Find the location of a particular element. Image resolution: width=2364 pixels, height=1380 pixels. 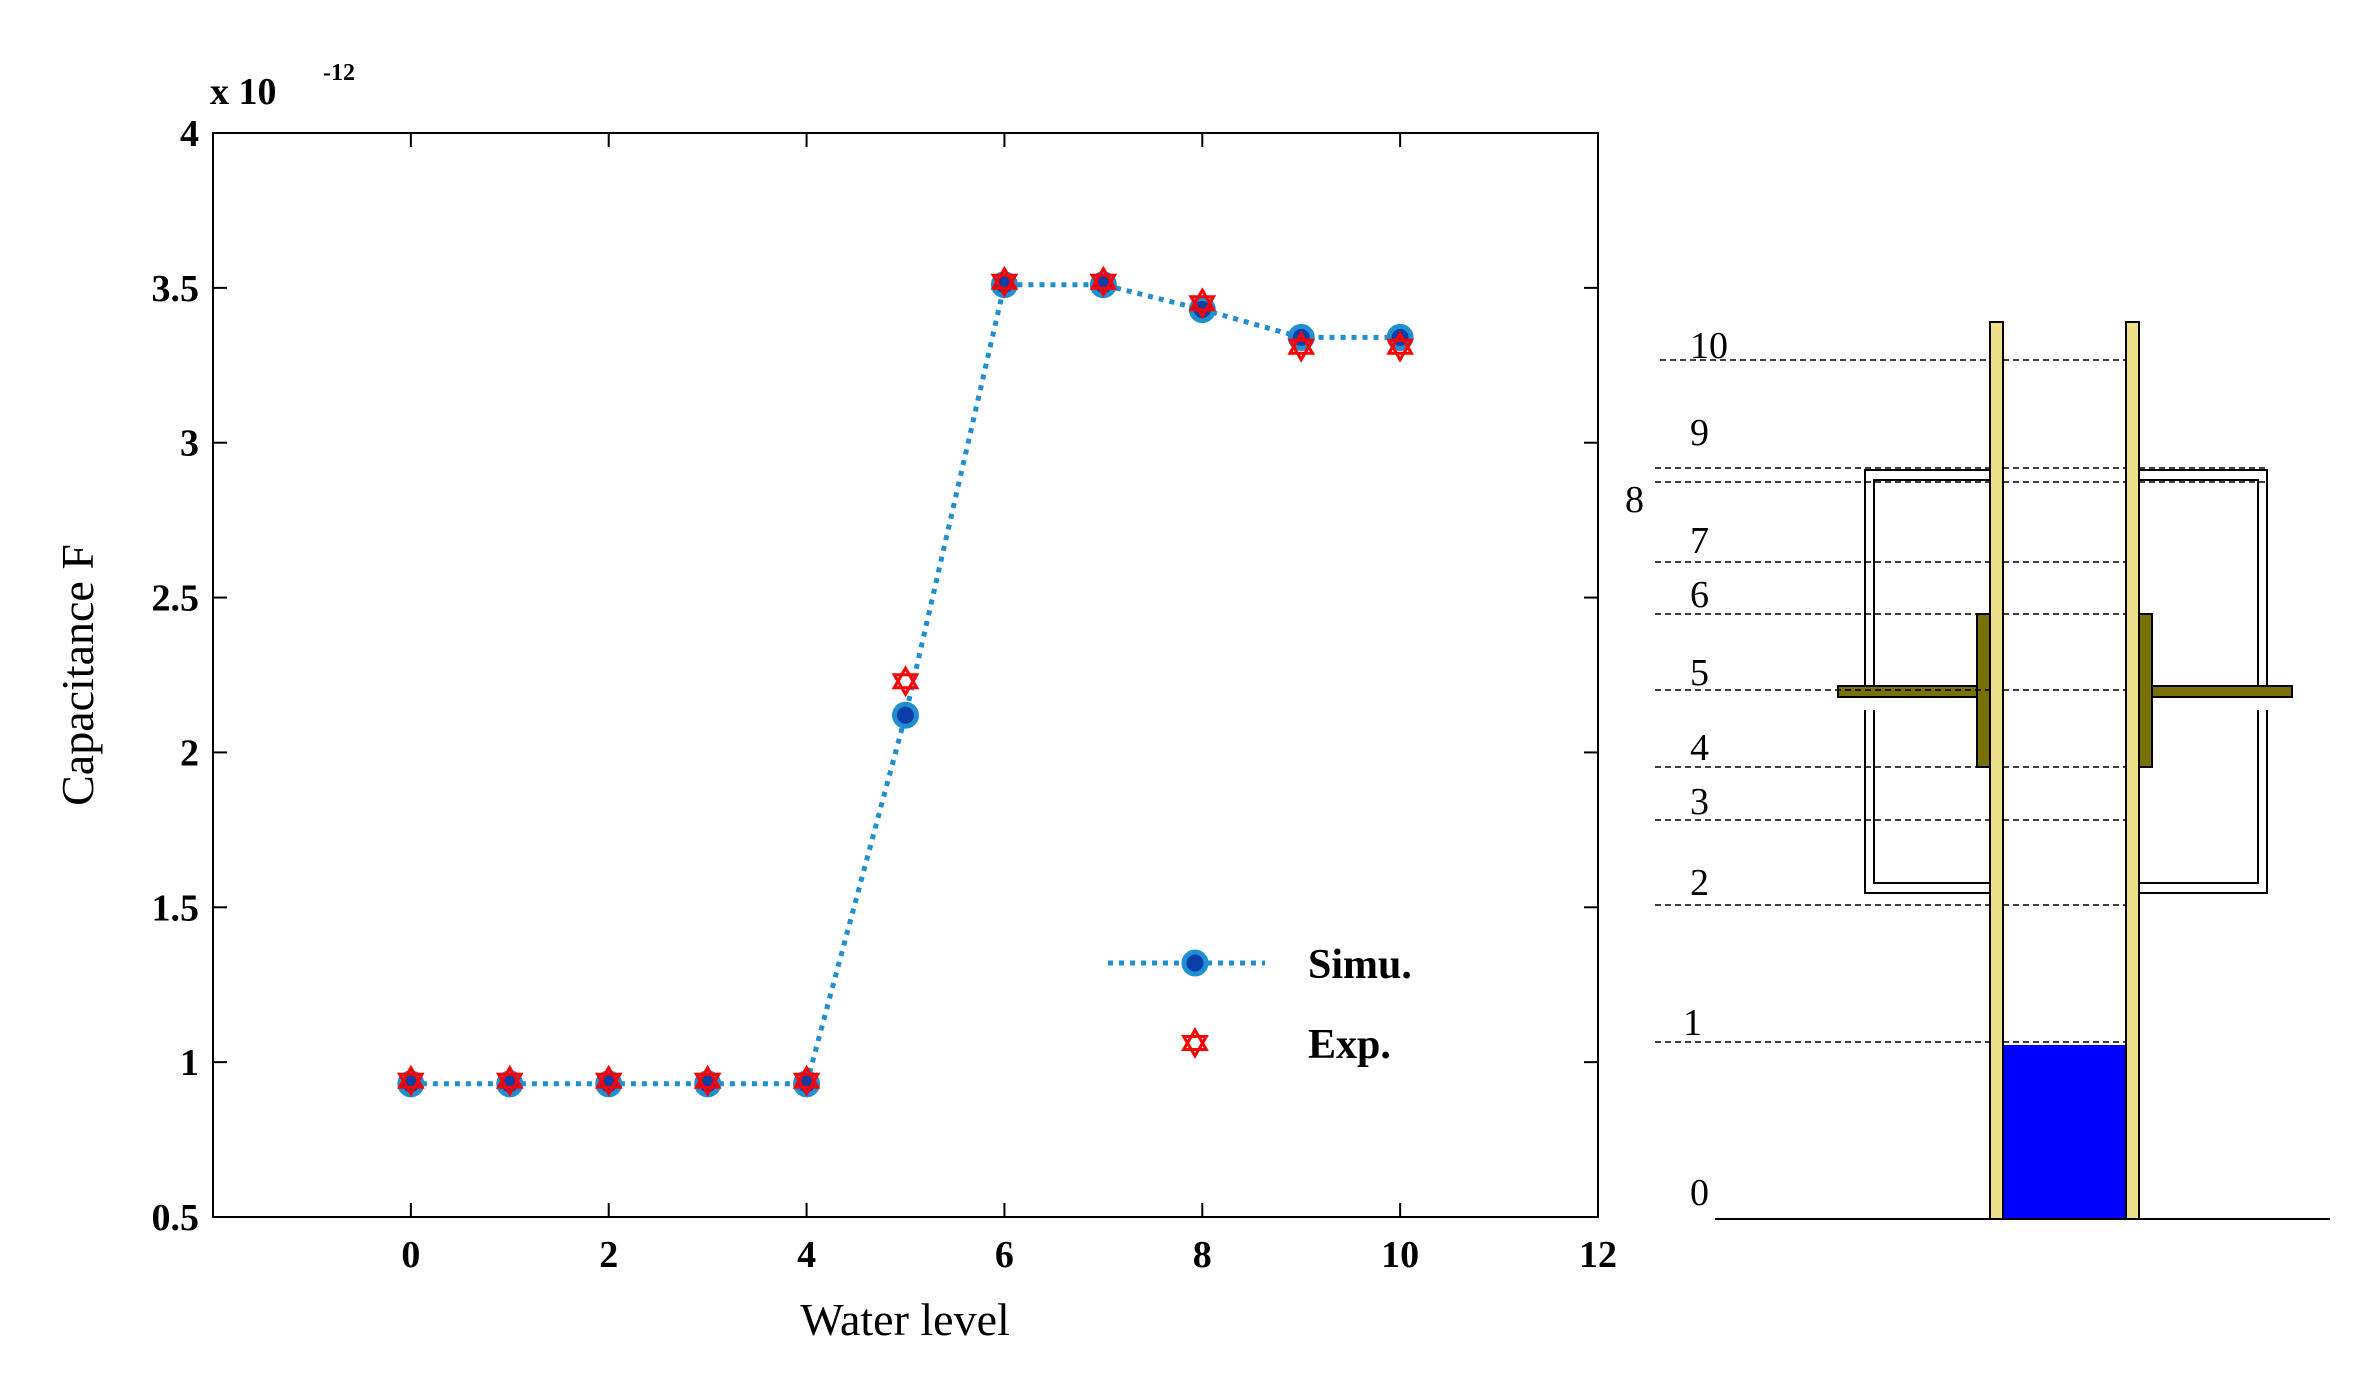

y-axis-label: Capacitance F is located at coordinates (77, 675).